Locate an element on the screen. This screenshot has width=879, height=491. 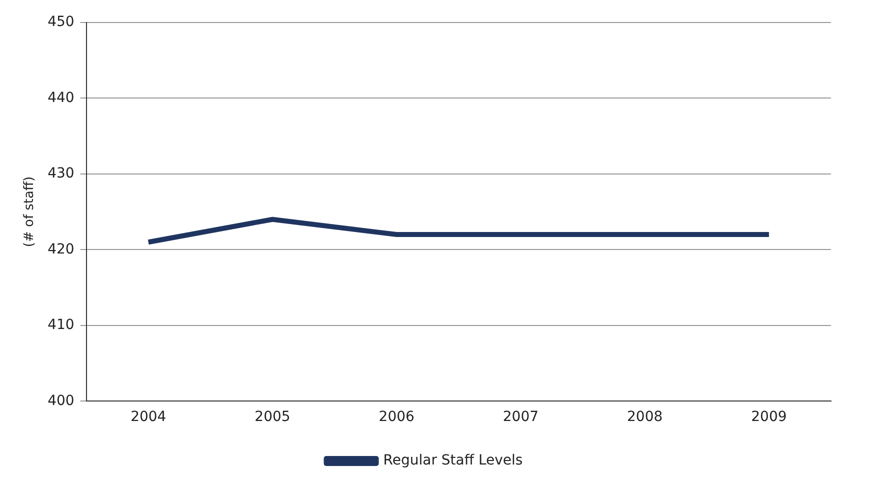
y-tick-label: 440 is located at coordinates (61, 98).